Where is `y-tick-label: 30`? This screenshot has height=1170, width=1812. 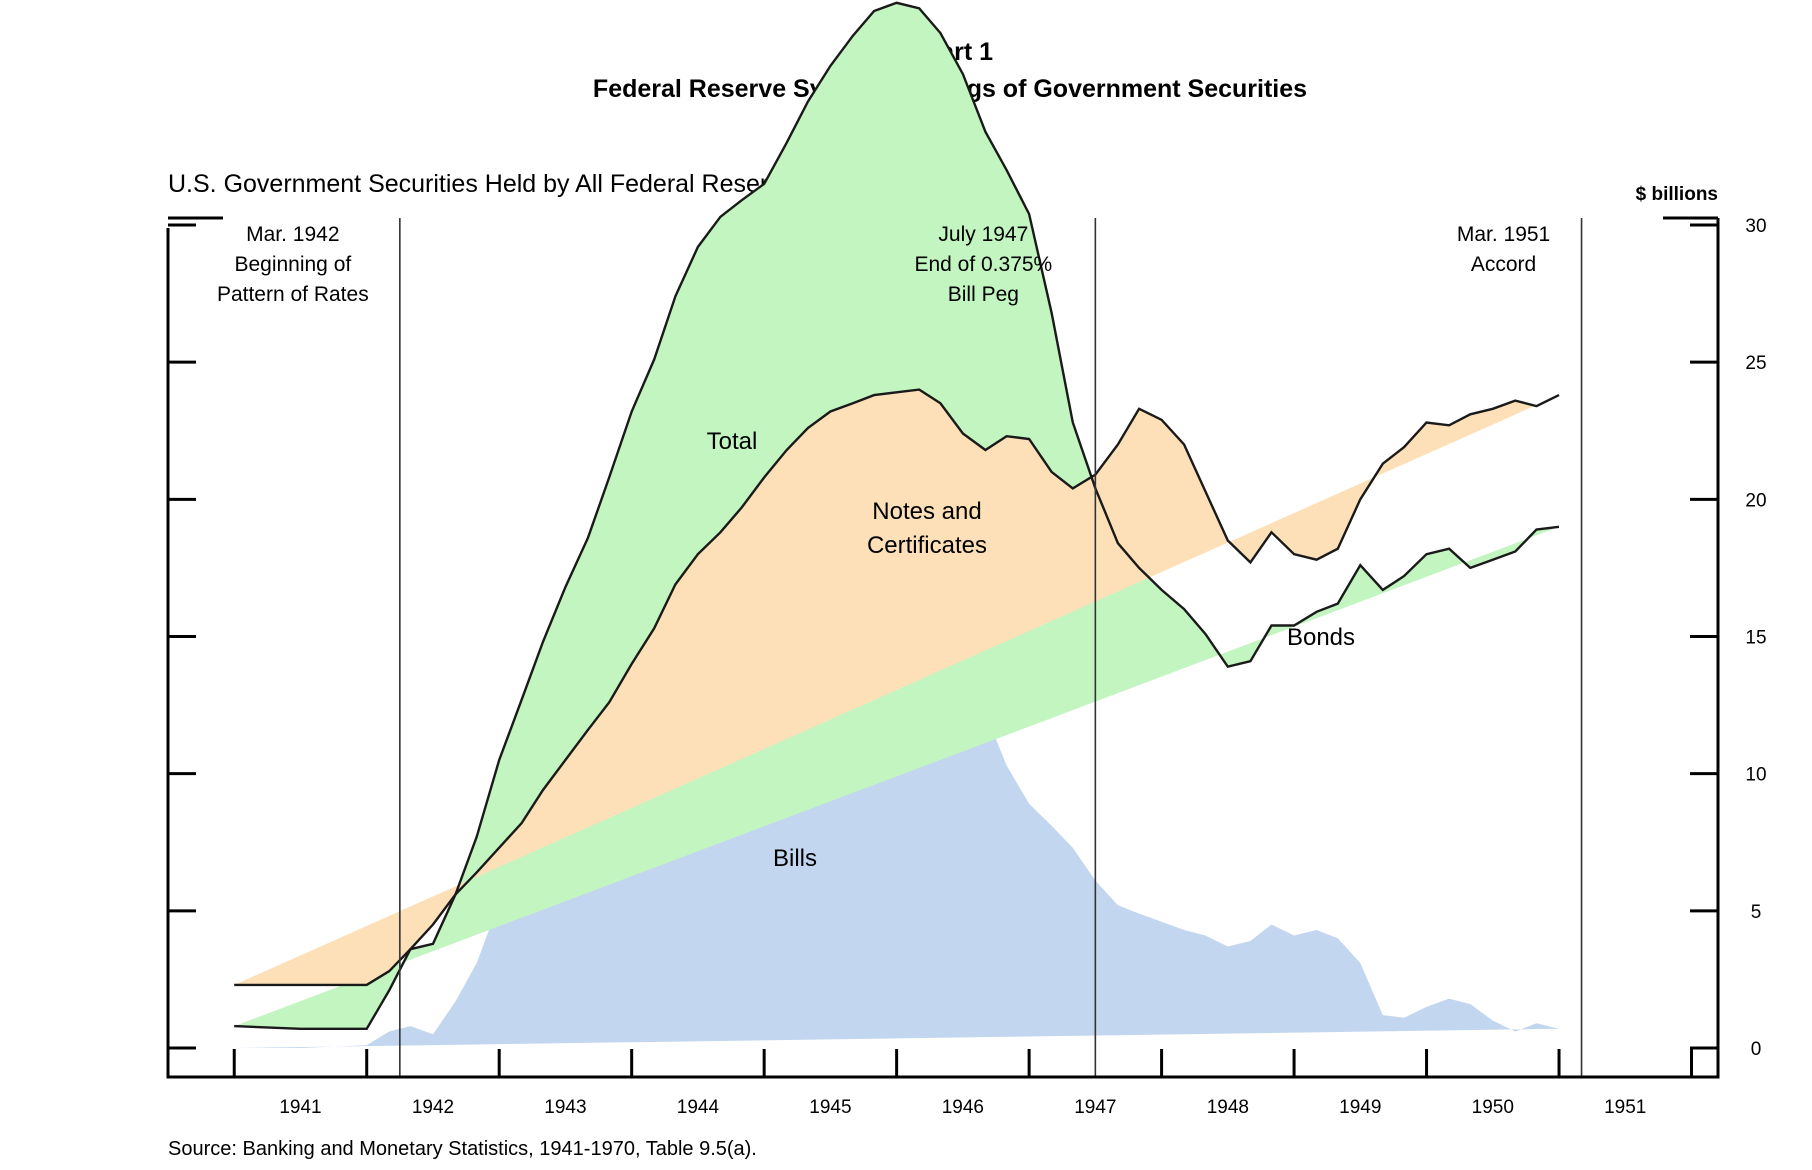
y-tick-label: 30 is located at coordinates (1755, 226).